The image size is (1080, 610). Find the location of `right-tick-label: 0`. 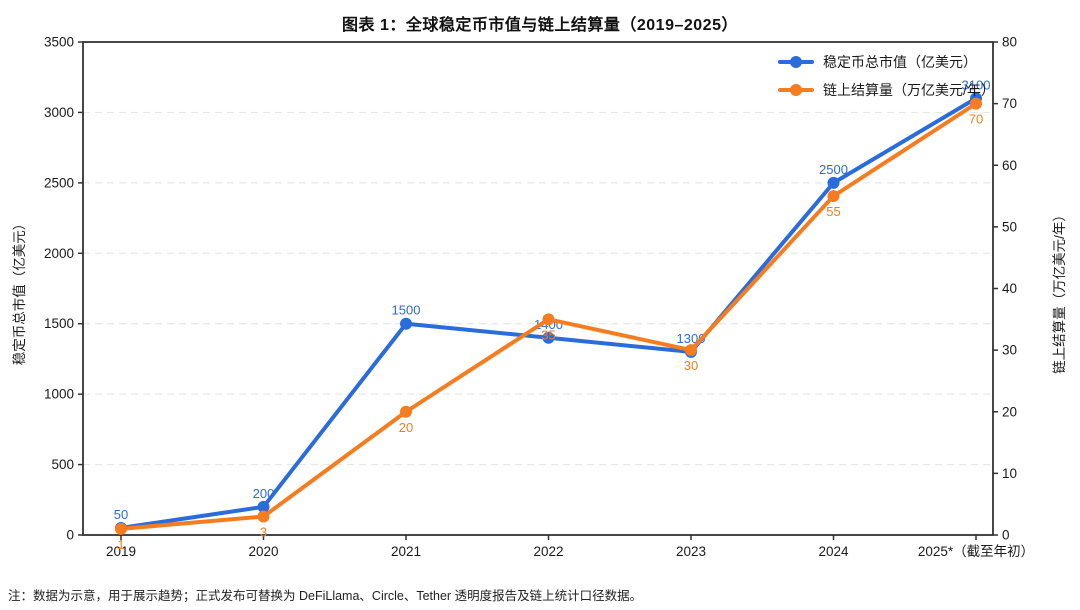

right-tick-label: 0 is located at coordinates (1006, 535).